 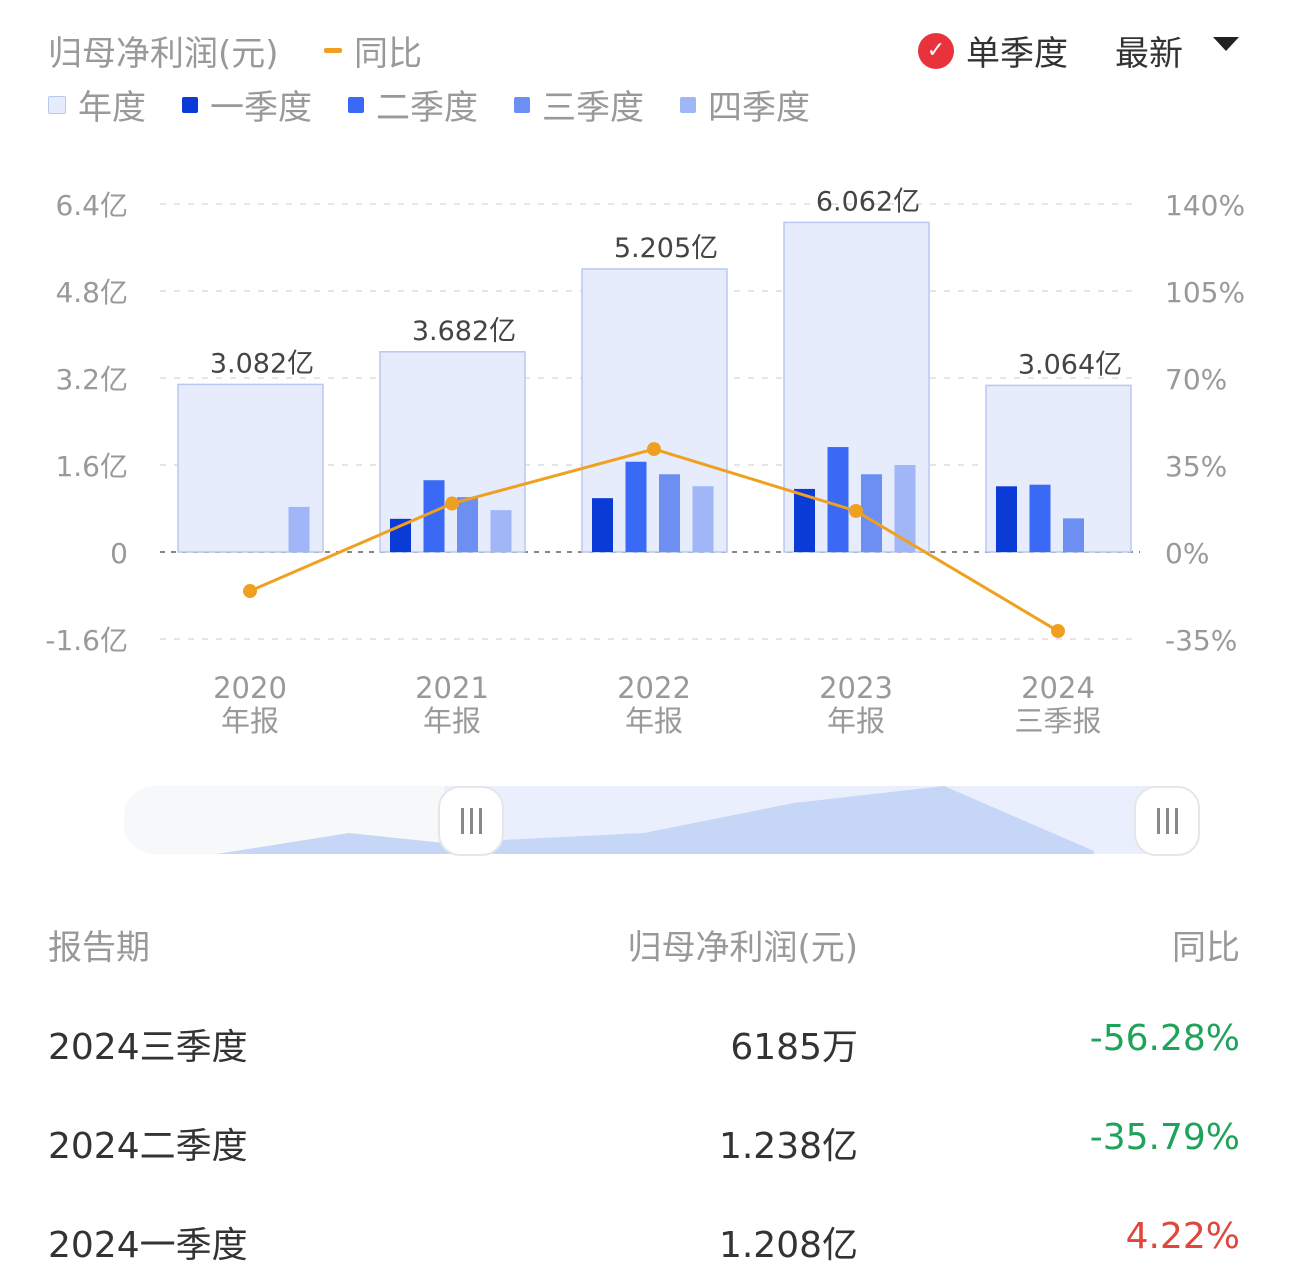 I want to click on x-tick-year: 2021, so click(x=452, y=688).